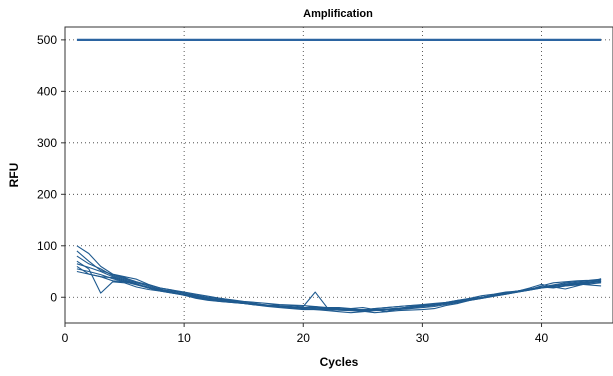  I want to click on x-tick-label: 30, so click(423, 338).